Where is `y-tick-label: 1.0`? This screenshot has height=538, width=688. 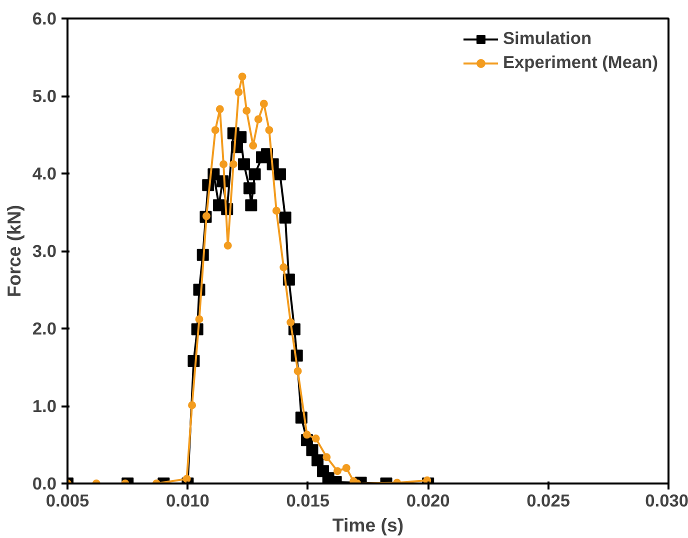 y-tick-label: 1.0 is located at coordinates (44, 406).